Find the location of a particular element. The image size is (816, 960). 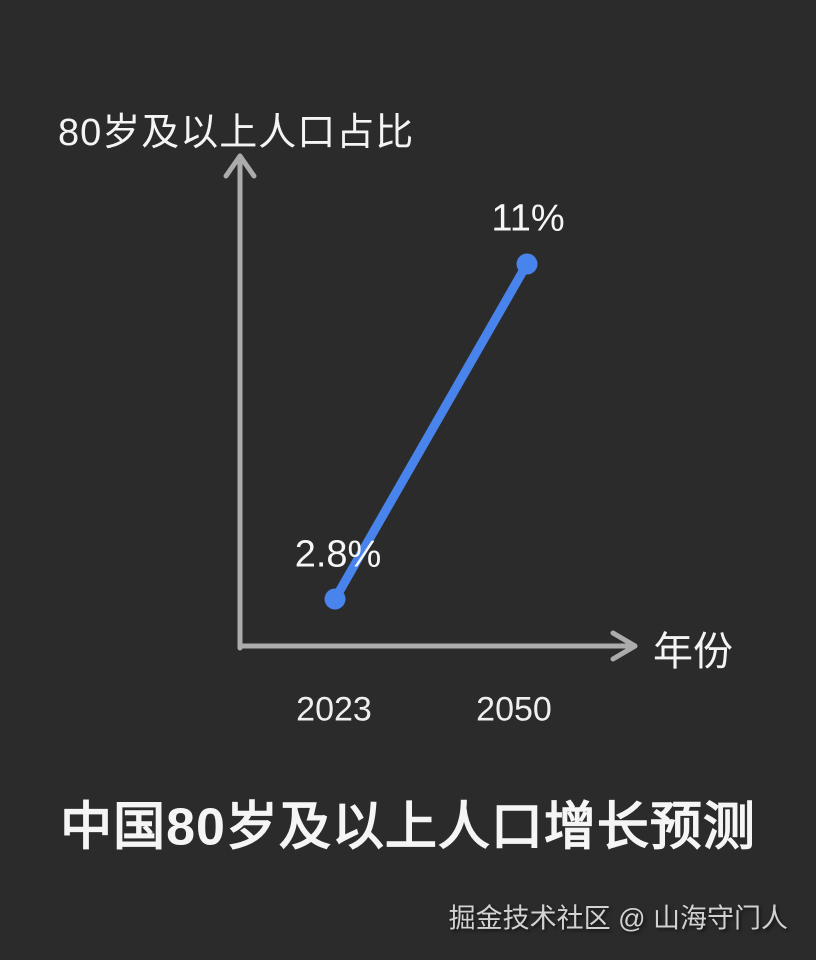

x-axis is located at coordinates (437, 646).